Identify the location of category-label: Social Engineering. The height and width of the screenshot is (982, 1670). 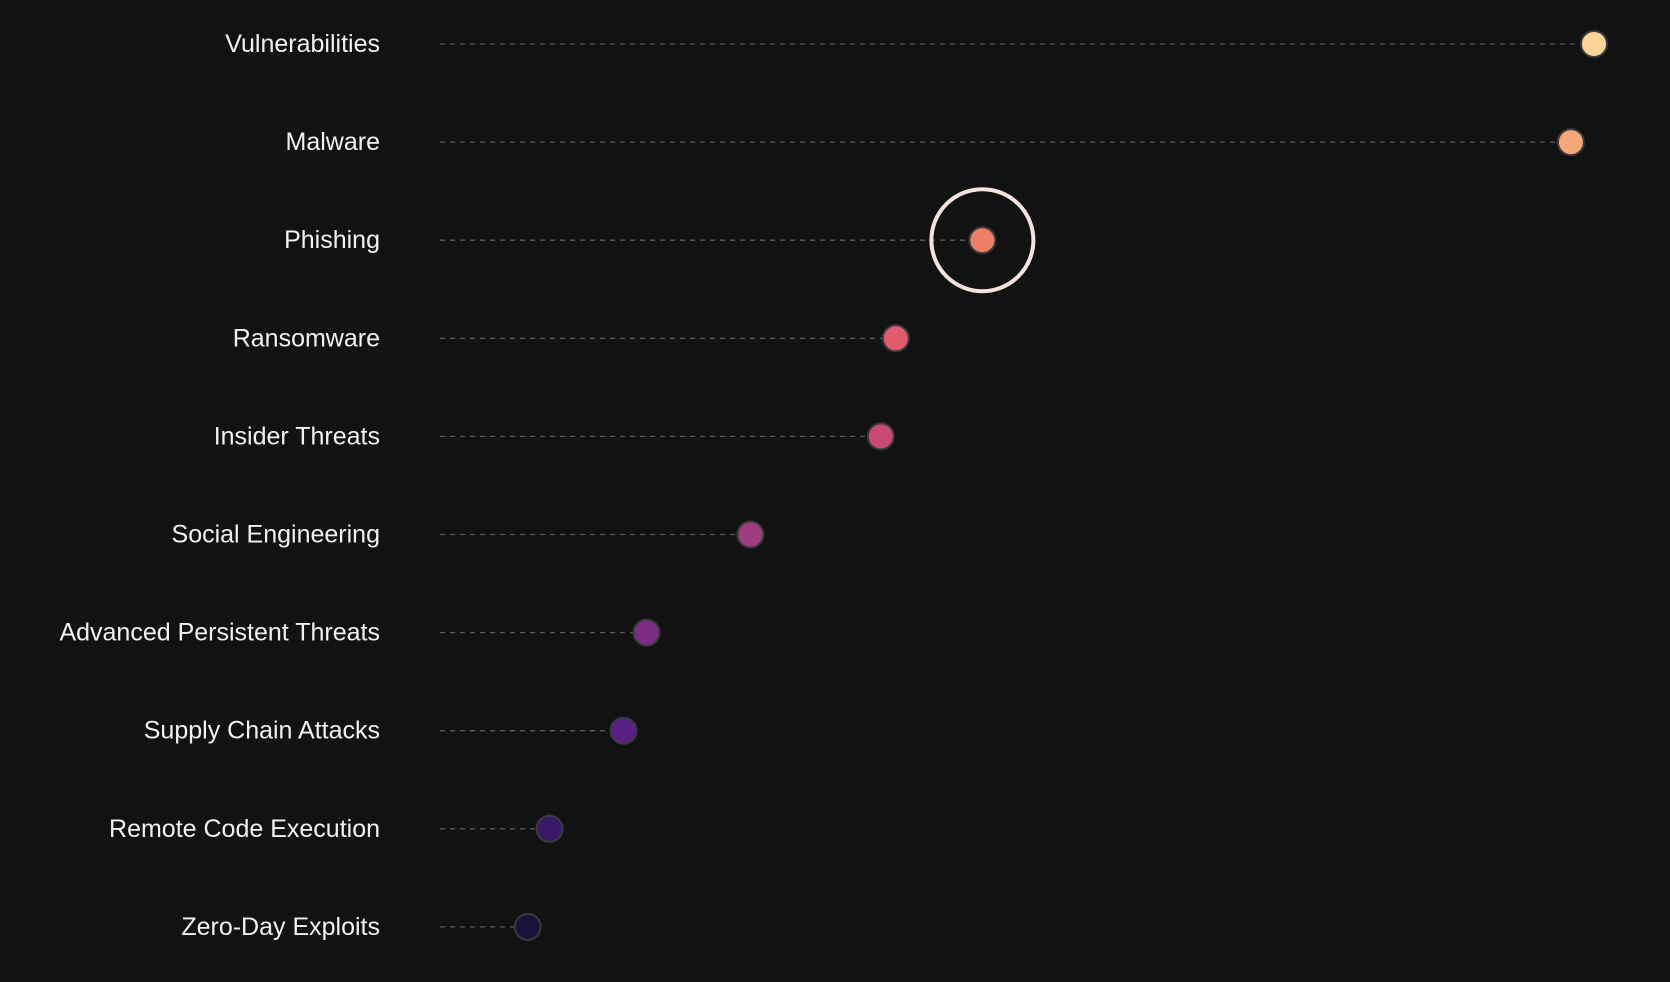
(276, 535).